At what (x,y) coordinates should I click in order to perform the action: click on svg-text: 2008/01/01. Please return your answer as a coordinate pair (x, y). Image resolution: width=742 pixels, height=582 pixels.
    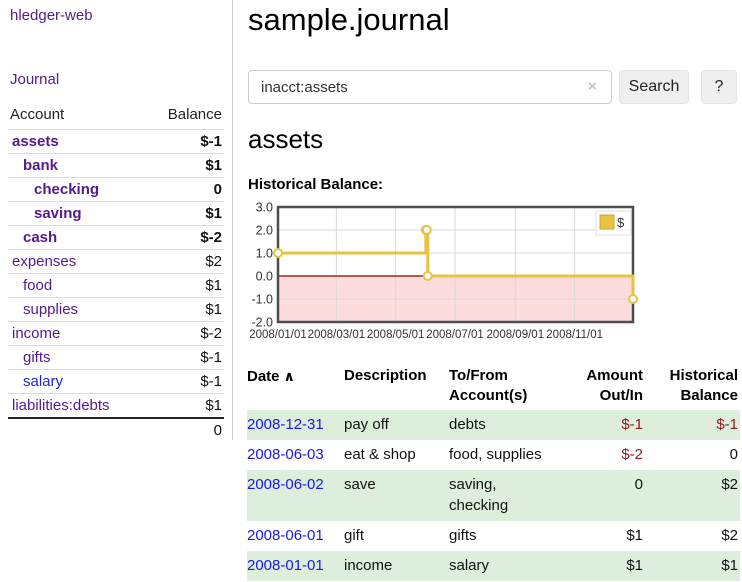
    Looking at the image, I should click on (278, 335).